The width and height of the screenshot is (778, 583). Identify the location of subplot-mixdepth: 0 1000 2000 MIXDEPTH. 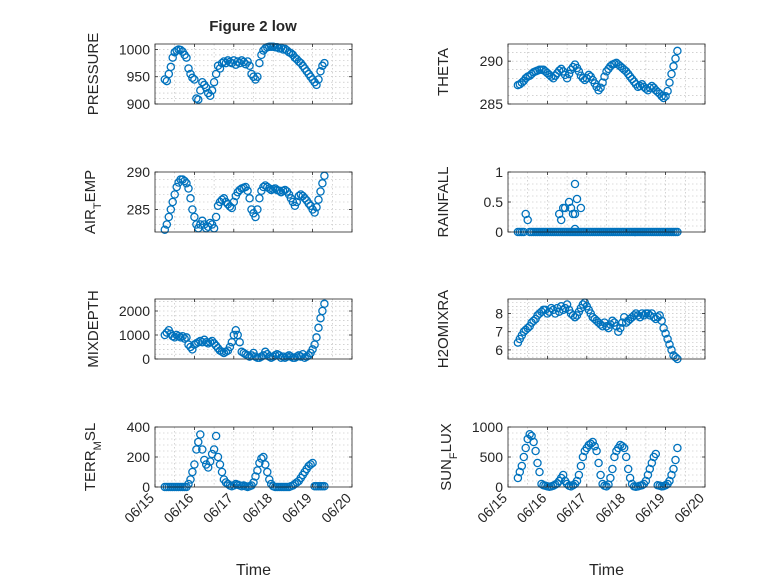
(219, 329).